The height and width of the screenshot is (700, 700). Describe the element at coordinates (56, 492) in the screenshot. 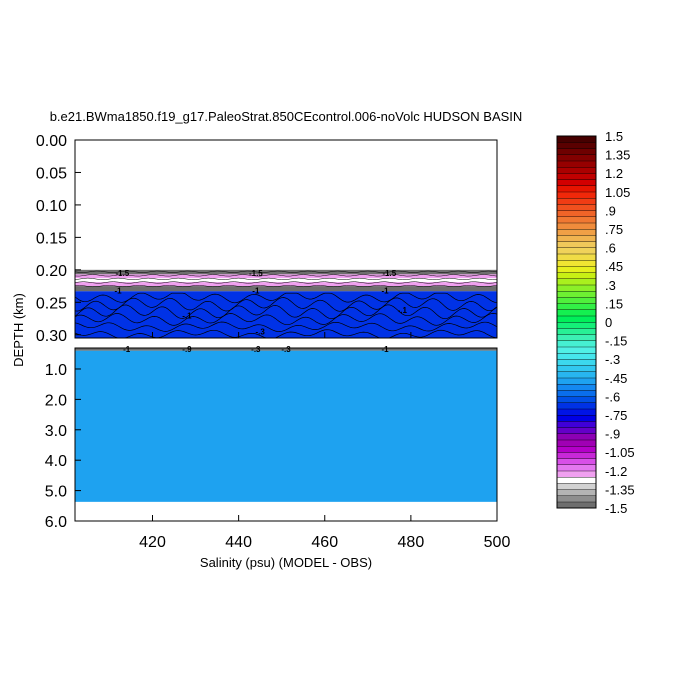

I see `lower-panel-y-tick-label: 5.0` at that location.